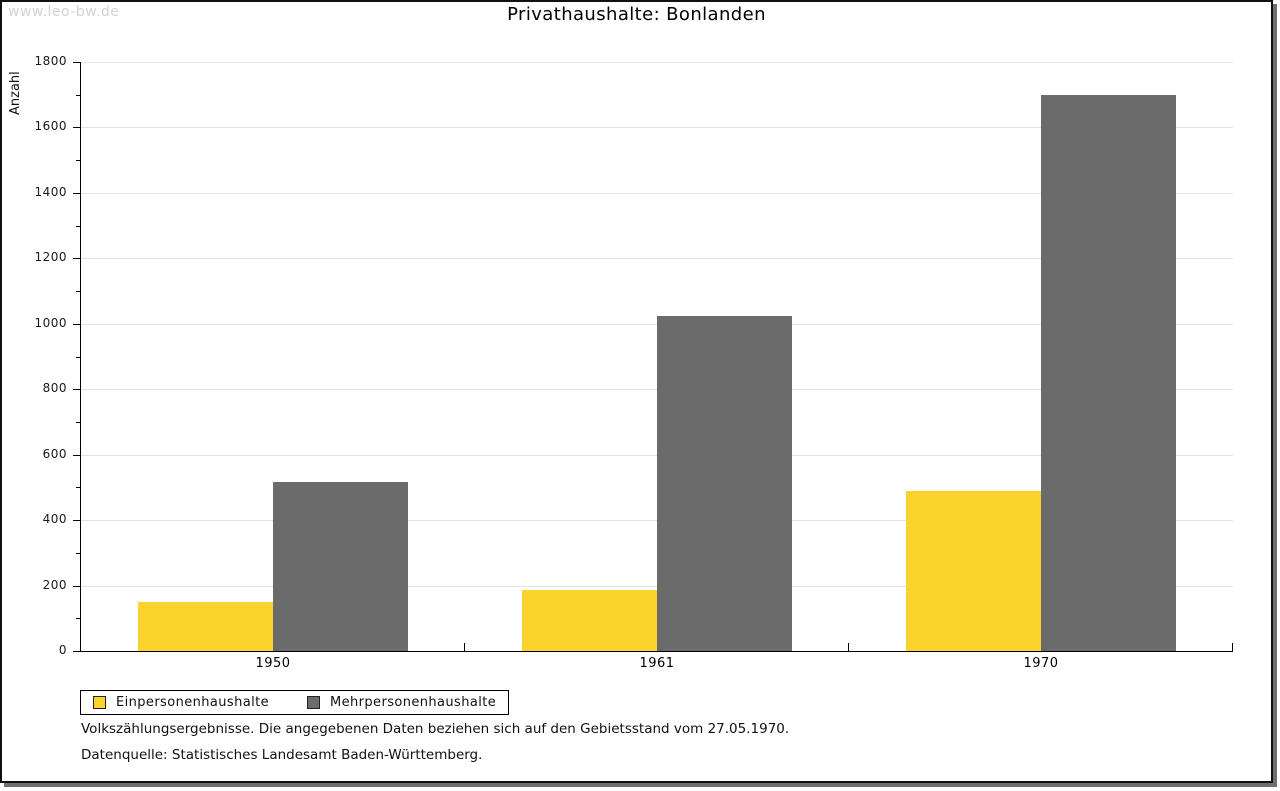 The image size is (1280, 791). I want to click on bar-mehrpersonenhaushalte-1950, so click(340, 566).